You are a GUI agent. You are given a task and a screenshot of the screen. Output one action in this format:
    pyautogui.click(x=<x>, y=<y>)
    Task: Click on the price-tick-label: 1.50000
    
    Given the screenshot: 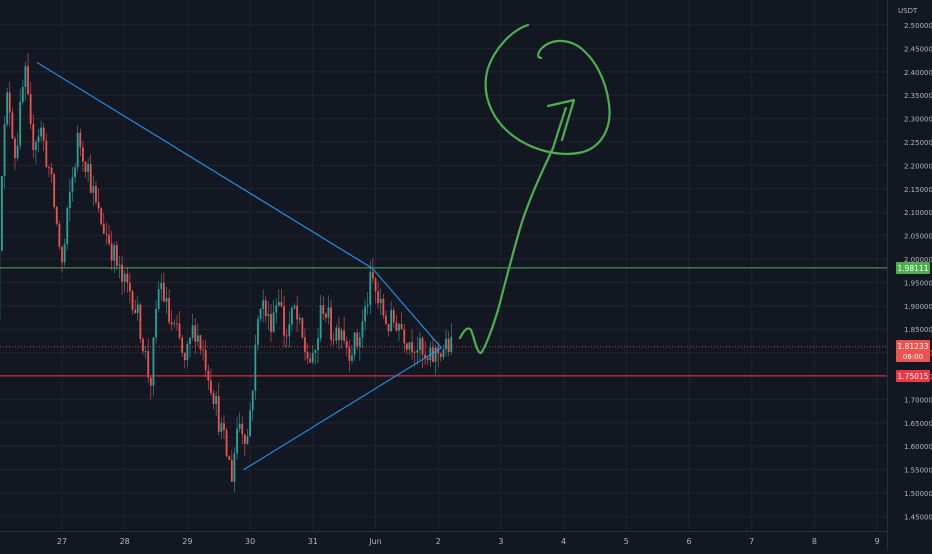 What is the action you would take?
    pyautogui.click(x=918, y=494)
    